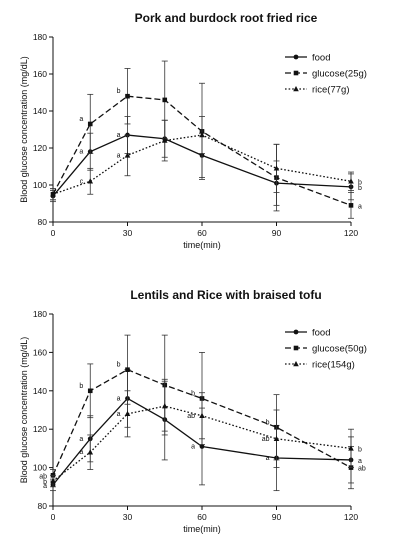 This screenshot has width=404, height=550. I want to click on significance-letter: c, so click(82, 181).